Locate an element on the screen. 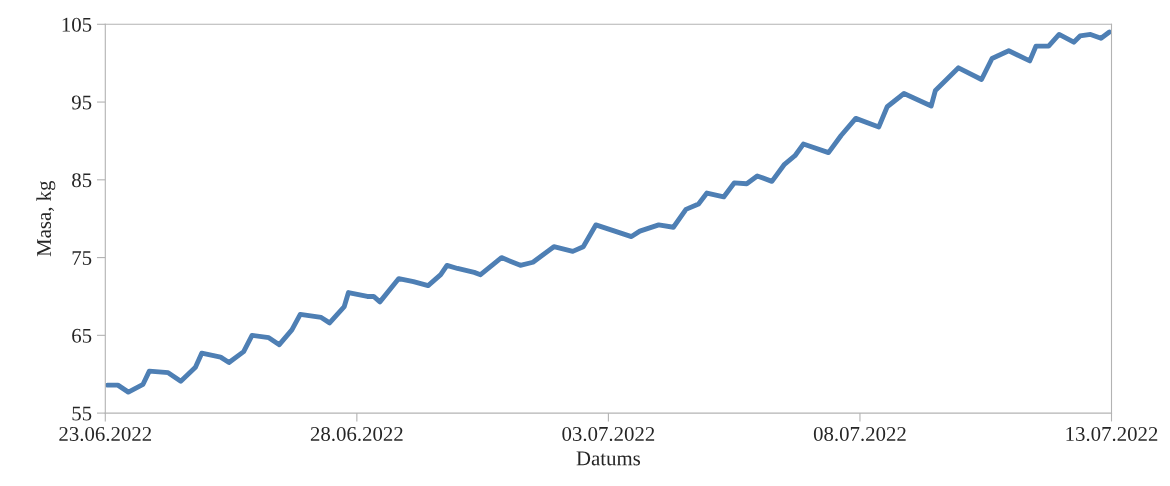  x-tick-label: 28.06.2022 is located at coordinates (356, 434).